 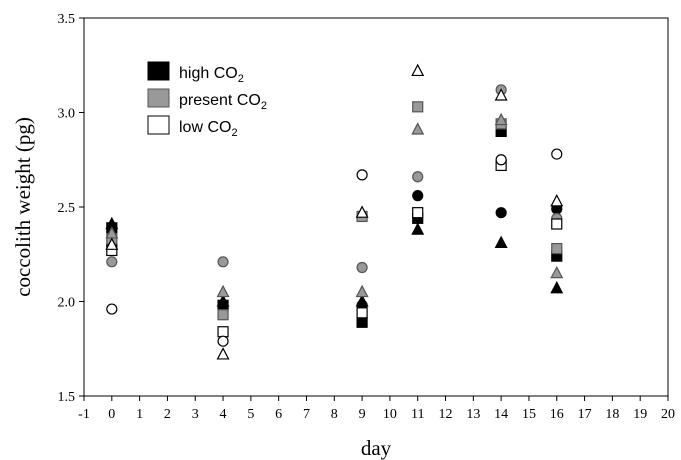 I want to click on x-tick-label: 2, so click(x=167, y=414).